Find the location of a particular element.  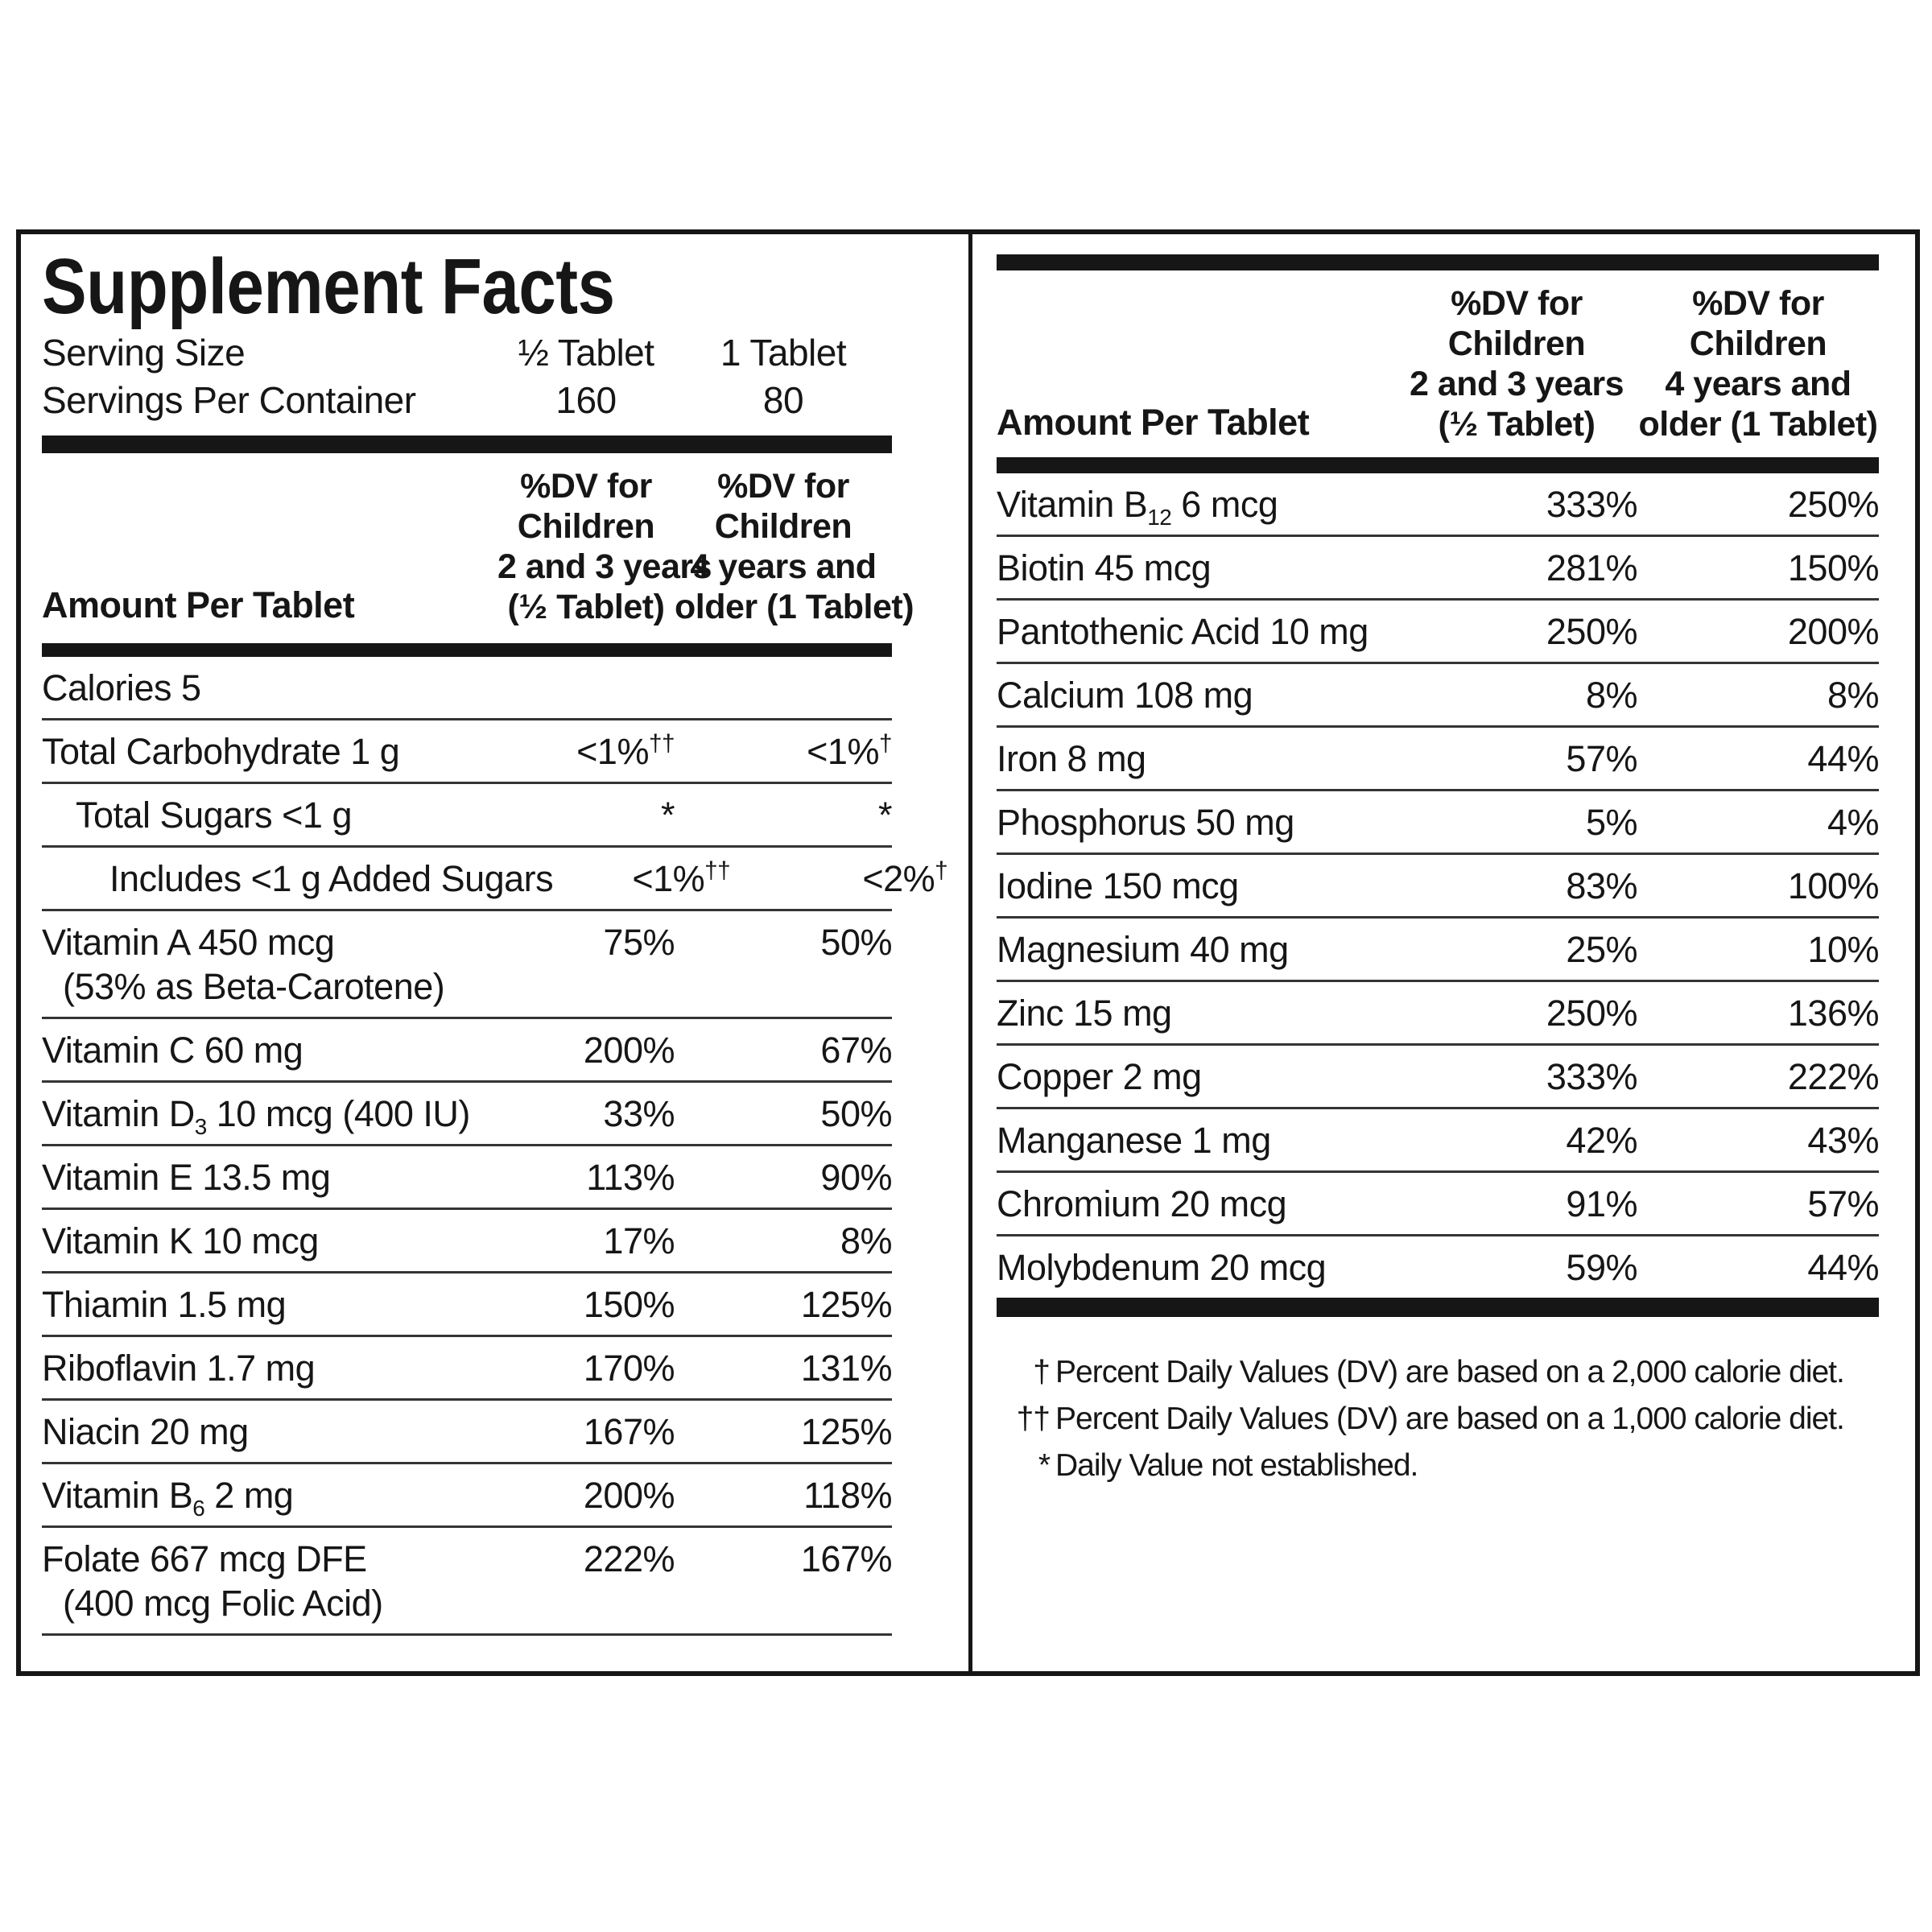

row-label: Calcium 108 mg is located at coordinates (1125, 695).